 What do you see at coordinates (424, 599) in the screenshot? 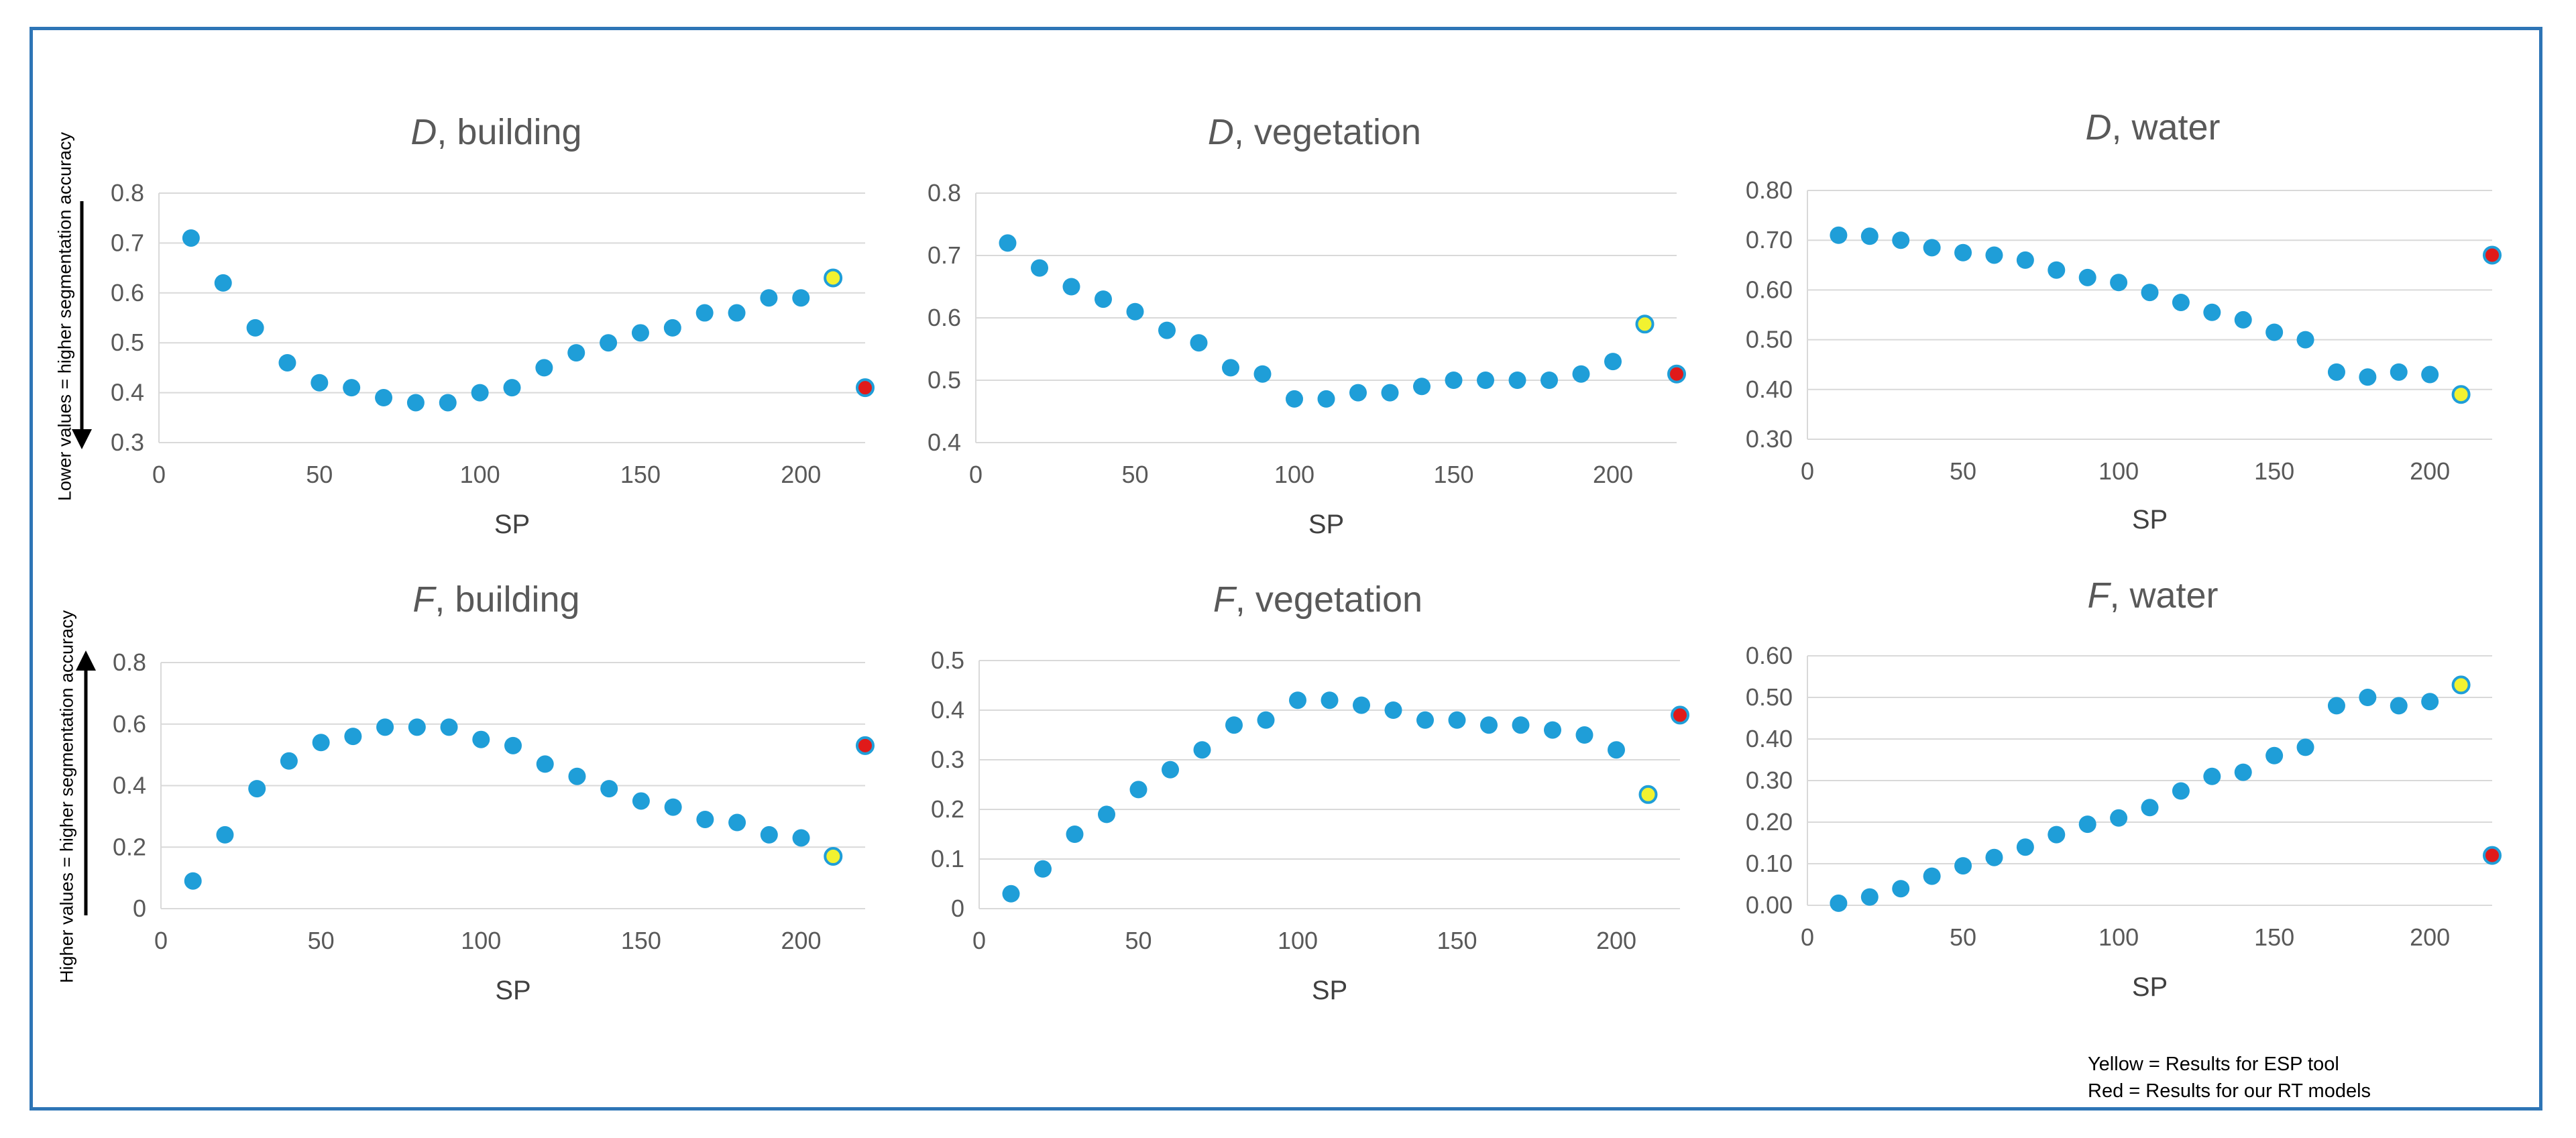
I see `chart-title-symbol: F` at bounding box center [424, 599].